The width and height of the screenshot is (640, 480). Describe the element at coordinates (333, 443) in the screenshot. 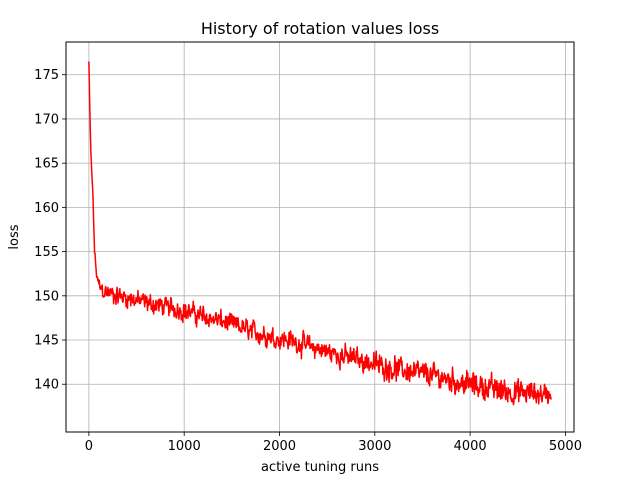

I see `x-axis-ticks: 0 1000 2000 3000 4000 5000` at that location.